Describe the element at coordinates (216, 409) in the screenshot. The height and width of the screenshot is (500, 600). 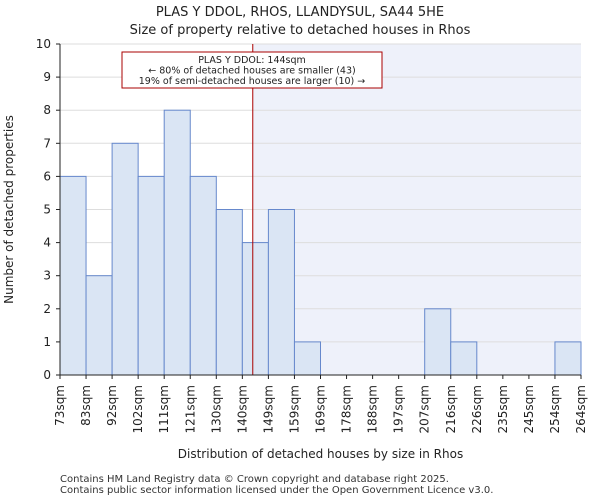
I see `x-tick-label: 130sqm` at that location.